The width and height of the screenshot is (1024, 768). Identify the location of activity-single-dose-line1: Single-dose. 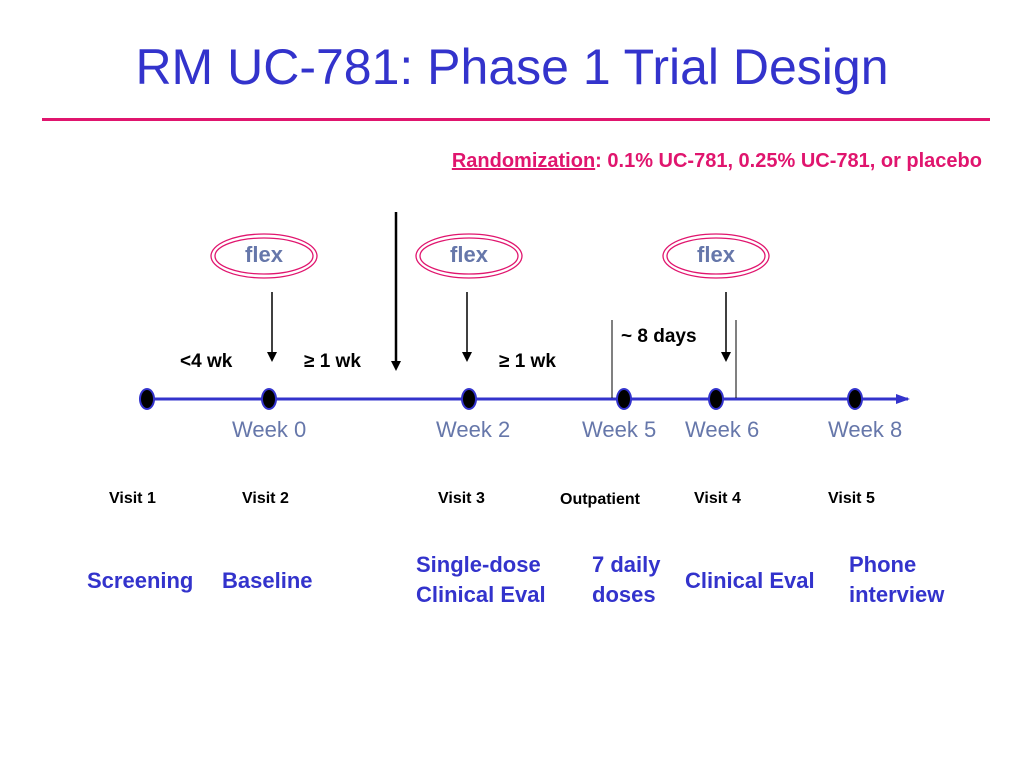
(478, 564).